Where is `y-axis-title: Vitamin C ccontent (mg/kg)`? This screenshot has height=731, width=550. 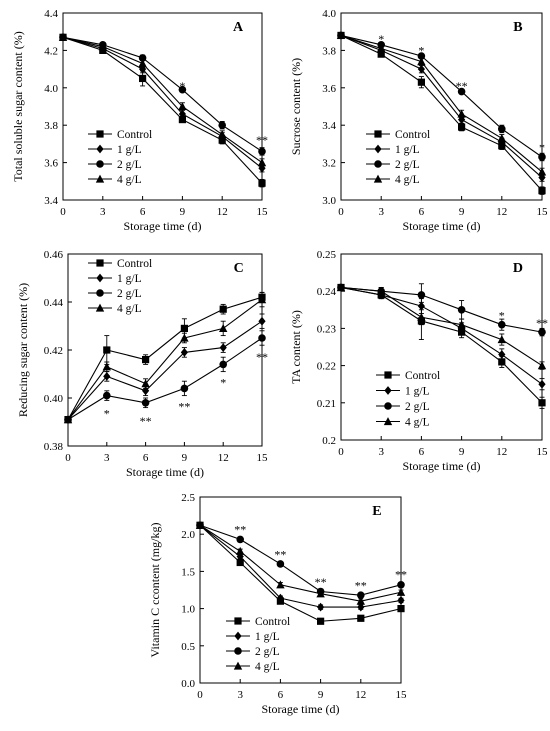
y-axis-title: Vitamin C ccontent (mg/kg) is located at coordinates (155, 590).